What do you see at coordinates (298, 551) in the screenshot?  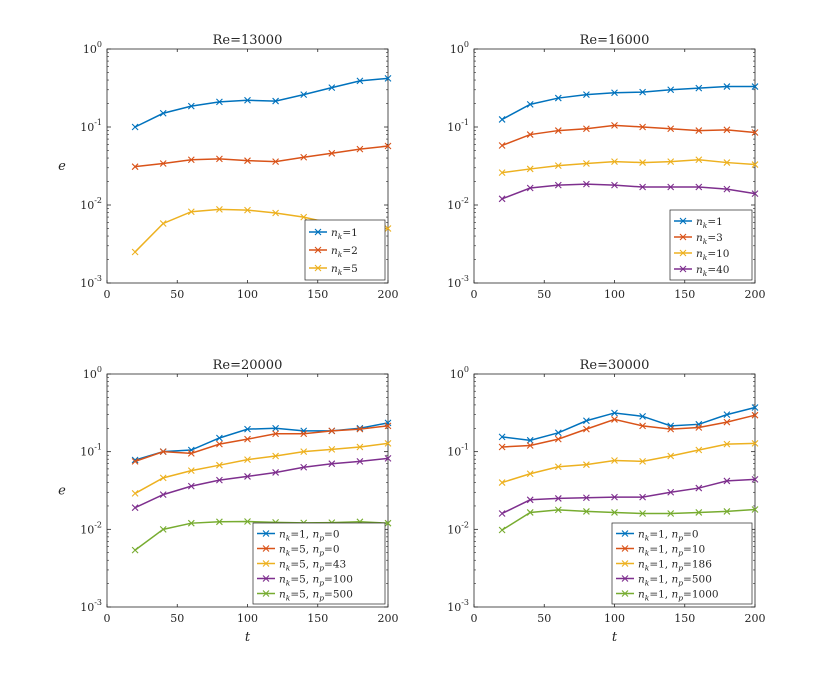 I see `legend-entry: nk=5, np=0` at bounding box center [298, 551].